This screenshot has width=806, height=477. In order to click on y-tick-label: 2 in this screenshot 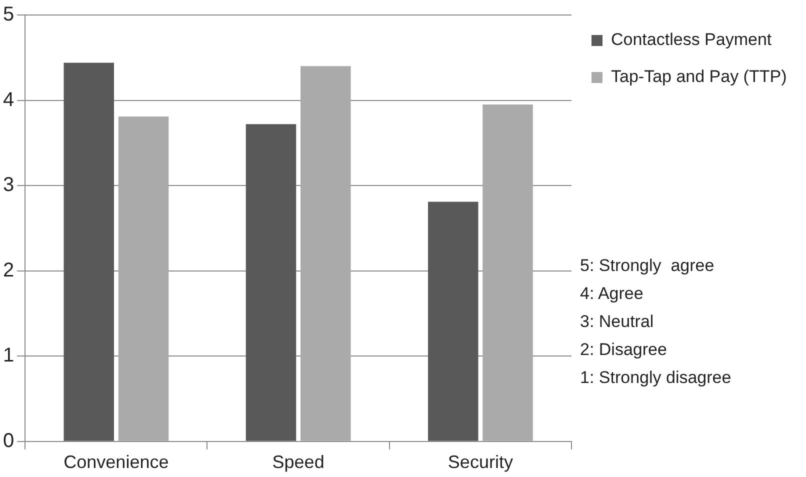, I will do `click(8, 270)`.